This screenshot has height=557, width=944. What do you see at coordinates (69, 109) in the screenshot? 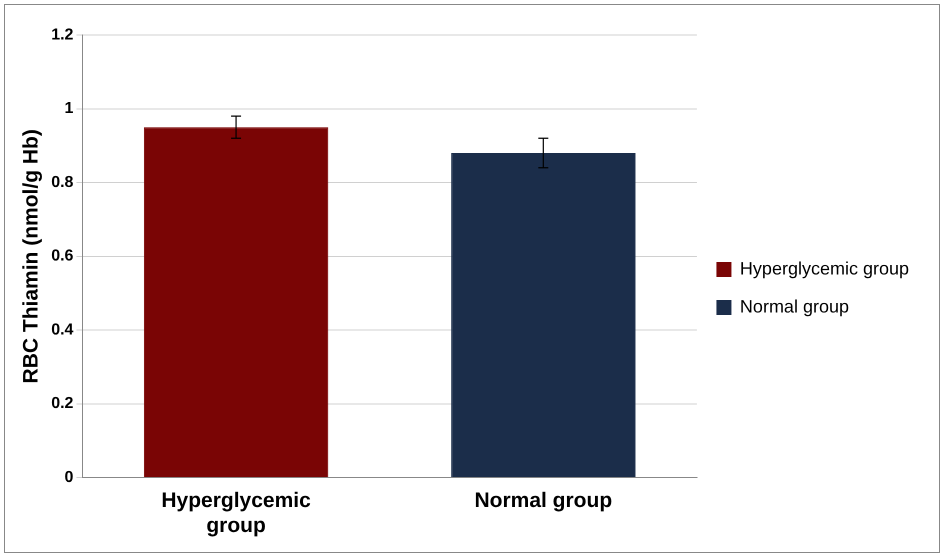
I see `y-tick-label: 1` at bounding box center [69, 109].